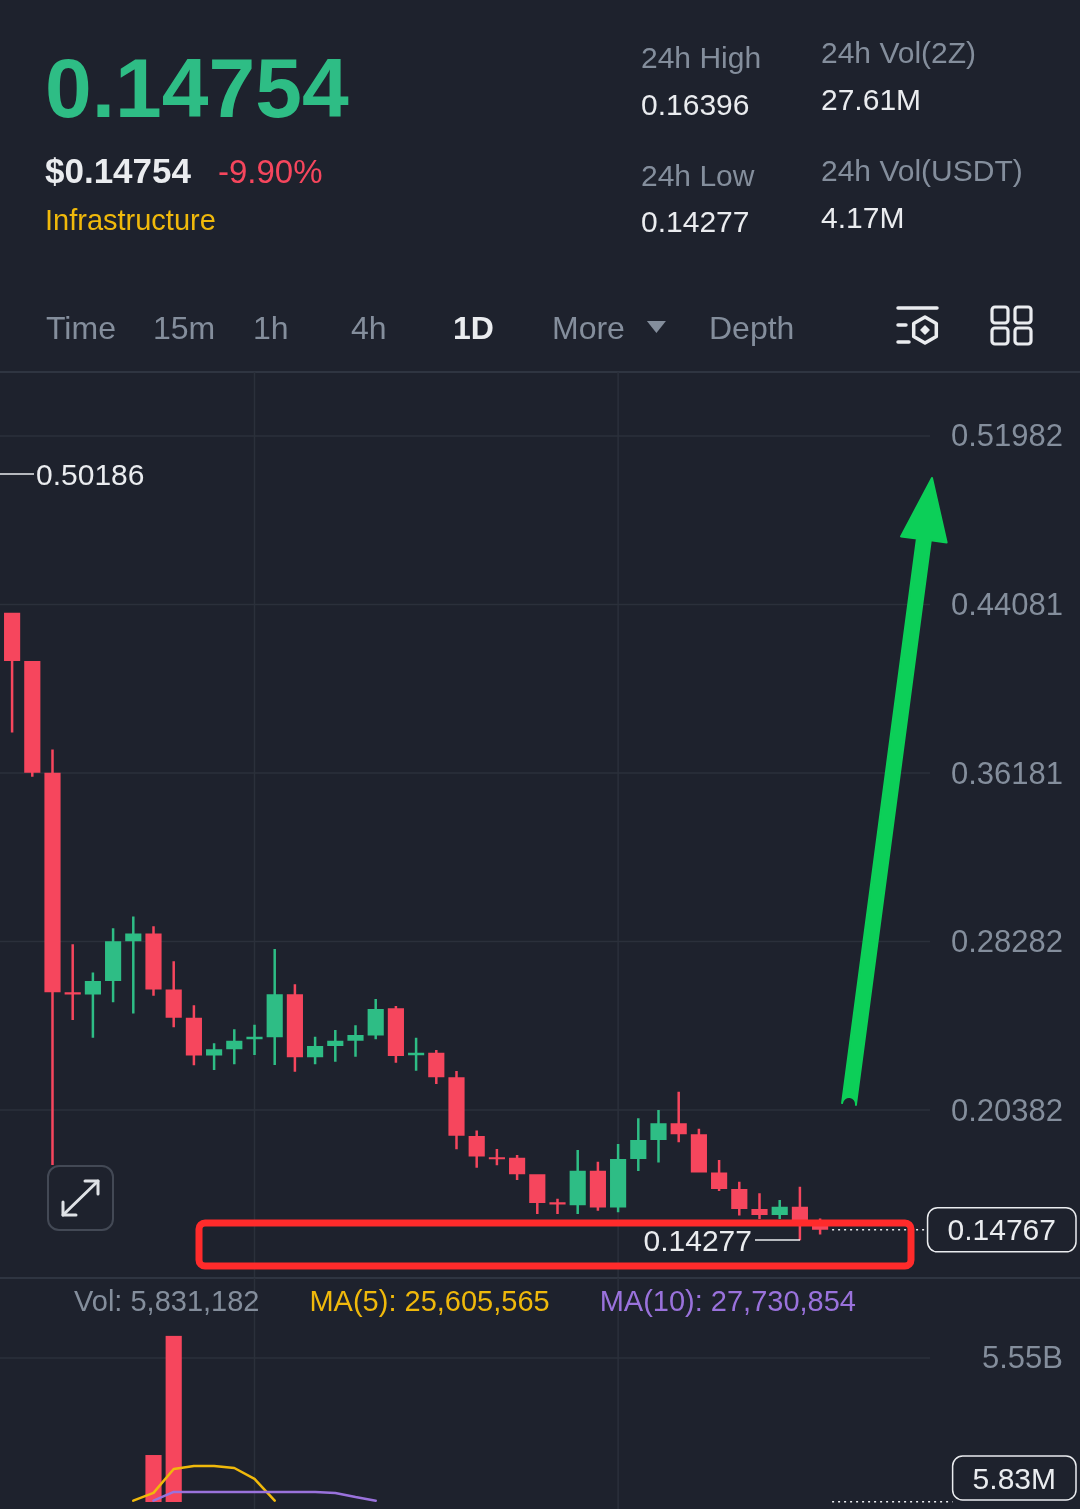  What do you see at coordinates (81, 328) in the screenshot?
I see `text: Time` at bounding box center [81, 328].